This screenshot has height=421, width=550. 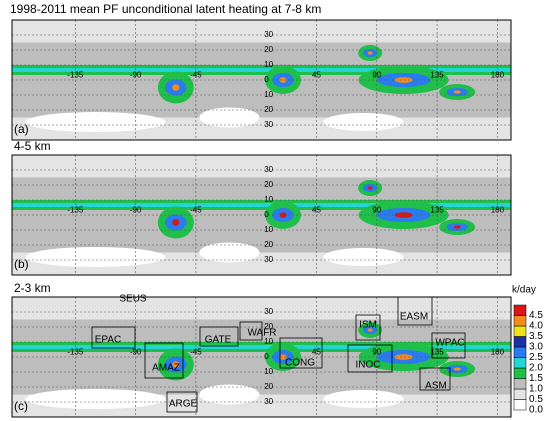 I want to click on region-label: ISM, so click(x=368, y=325).